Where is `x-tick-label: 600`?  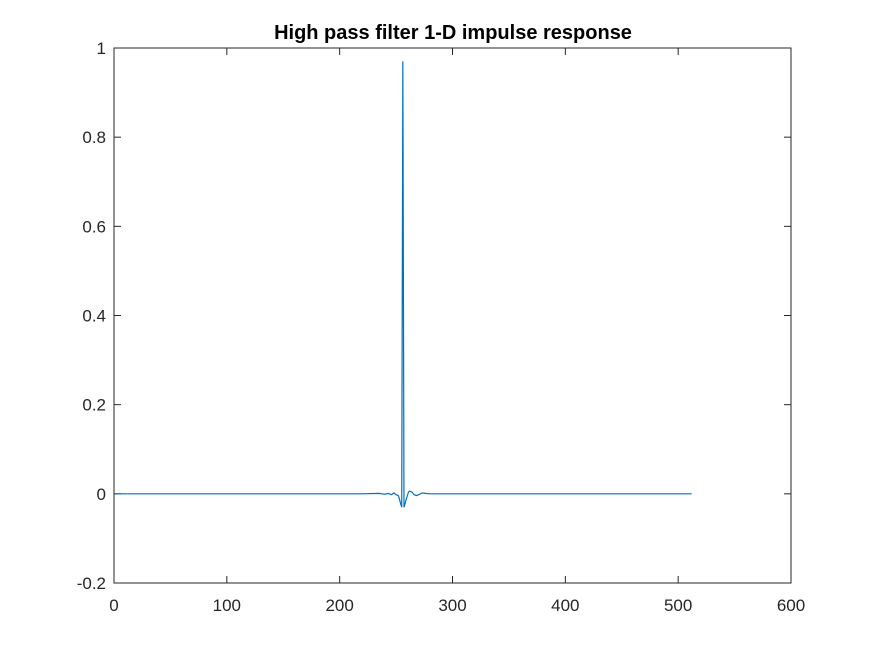
x-tick-label: 600 is located at coordinates (791, 605).